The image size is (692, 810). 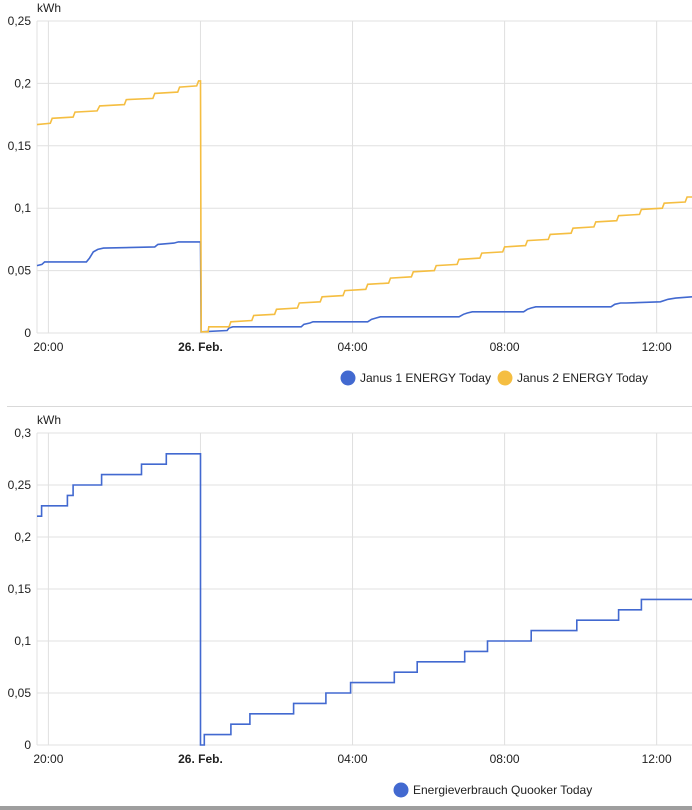 I want to click on bottom-scroll-edge, so click(x=346, y=808).